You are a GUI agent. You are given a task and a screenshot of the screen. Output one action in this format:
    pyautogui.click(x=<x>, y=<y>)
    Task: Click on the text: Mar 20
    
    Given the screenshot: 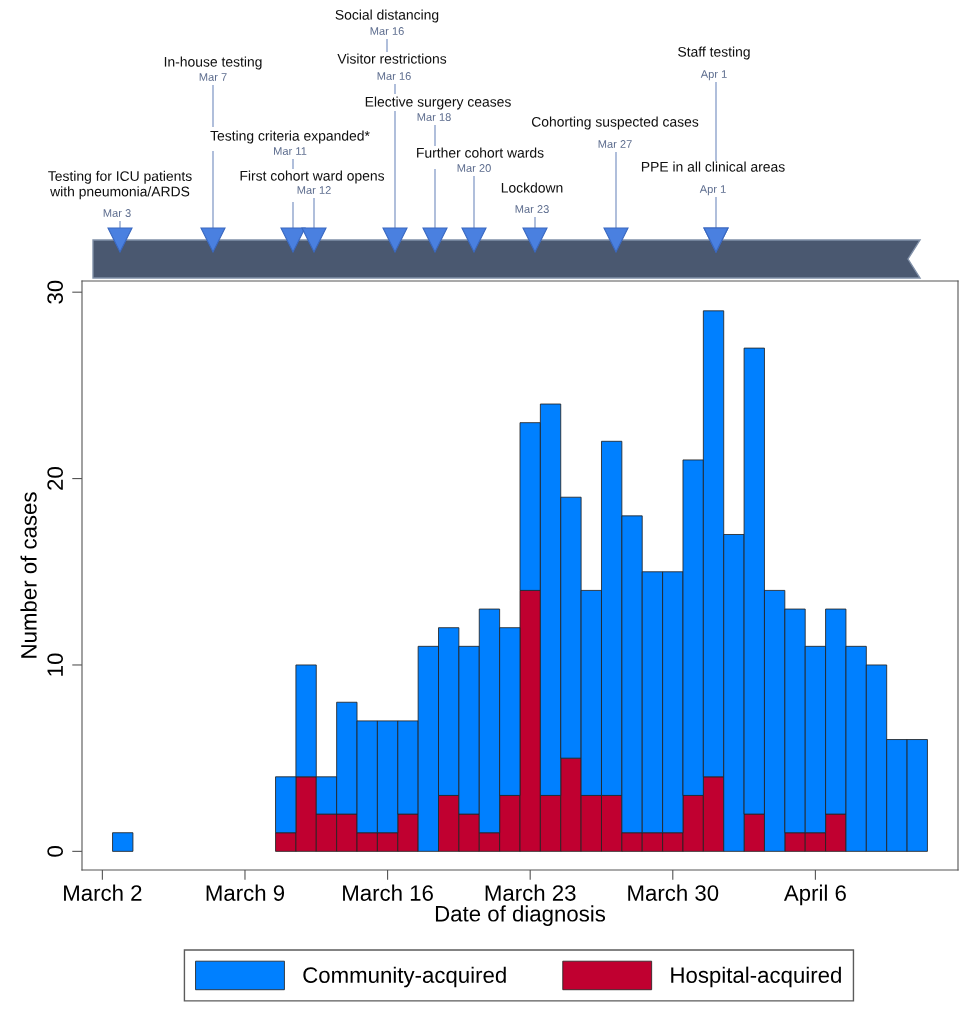 What is the action you would take?
    pyautogui.click(x=474, y=168)
    